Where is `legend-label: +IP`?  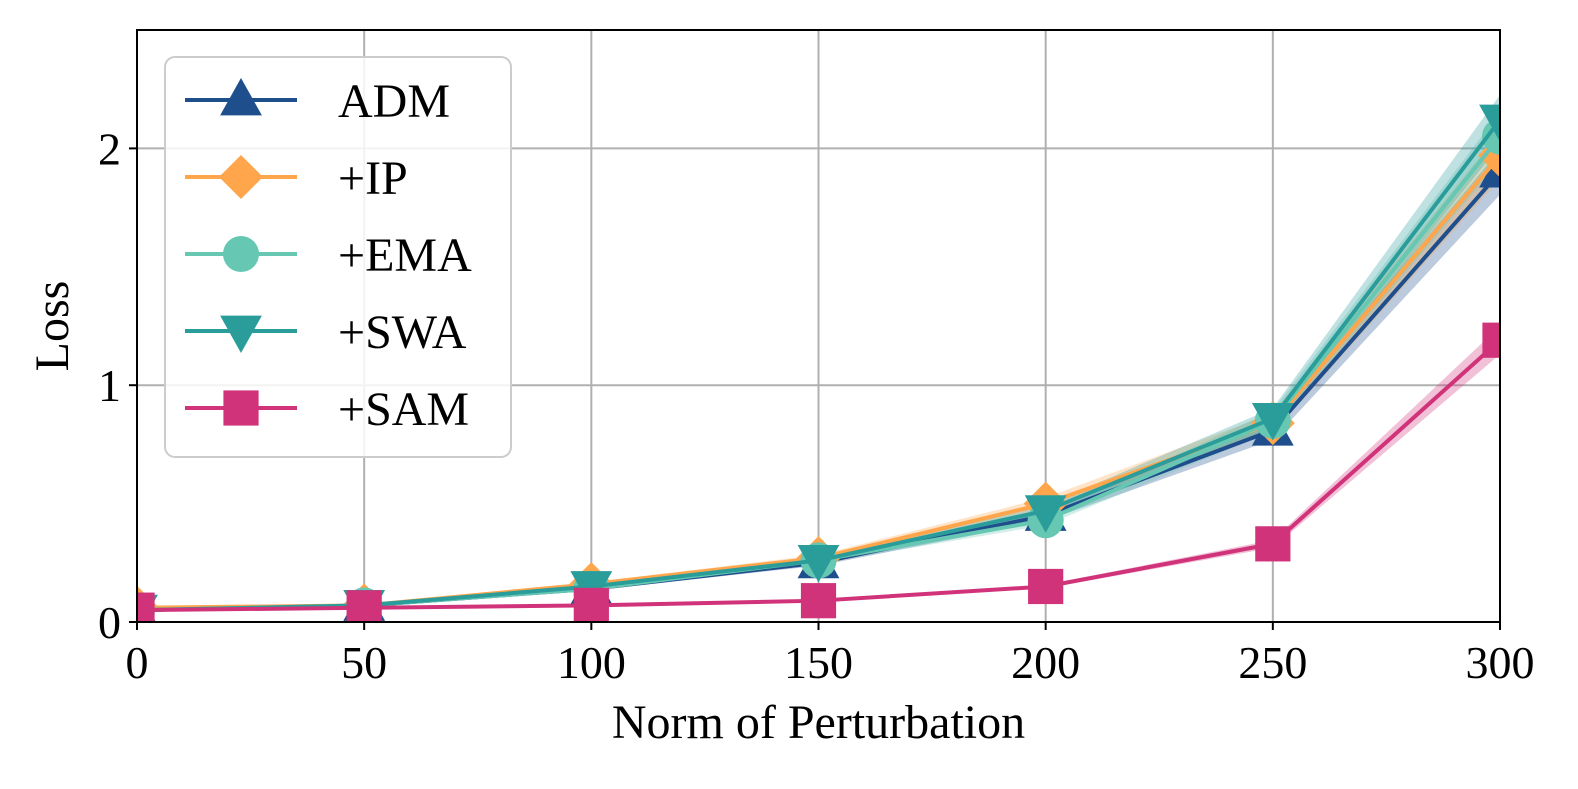
legend-label: +IP is located at coordinates (373, 178).